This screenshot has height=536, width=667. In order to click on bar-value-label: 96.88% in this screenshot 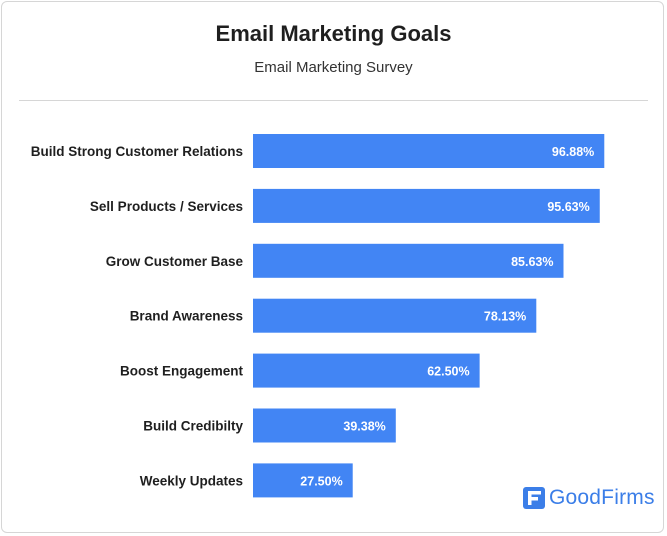, I will do `click(573, 152)`.